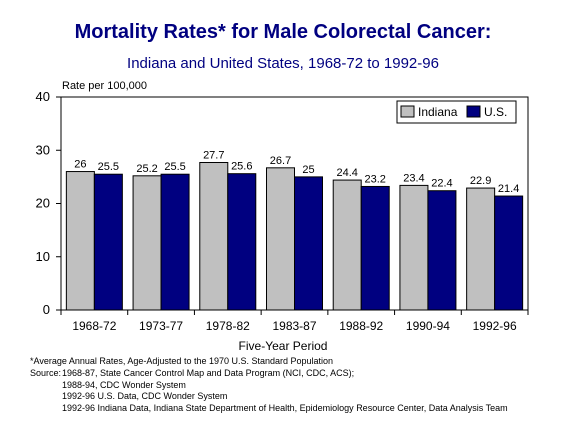 The width and height of the screenshot is (566, 425). Describe the element at coordinates (43, 96) in the screenshot. I see `y-tick-label: 40` at that location.